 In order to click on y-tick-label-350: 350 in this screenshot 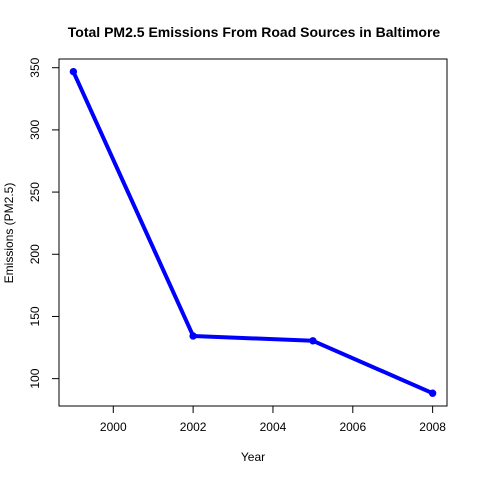, I will do `click(35, 67)`.